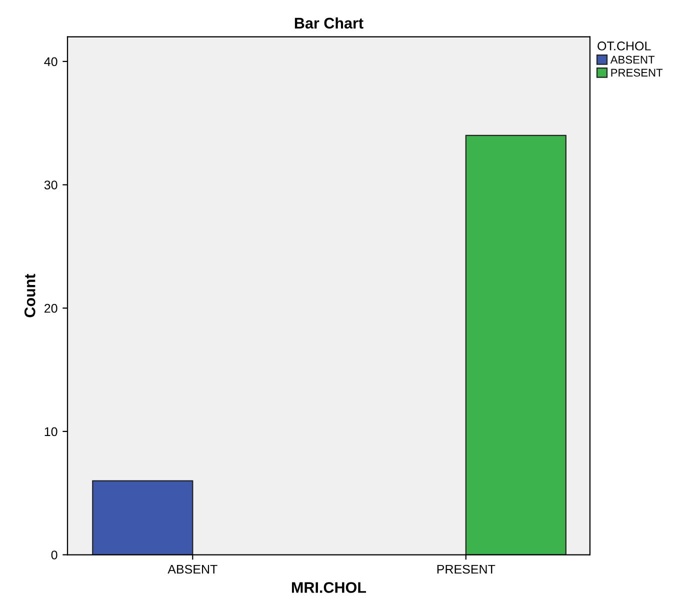  Describe the element at coordinates (329, 587) in the screenshot. I see `x-axis-title: MRI.CHOL` at that location.